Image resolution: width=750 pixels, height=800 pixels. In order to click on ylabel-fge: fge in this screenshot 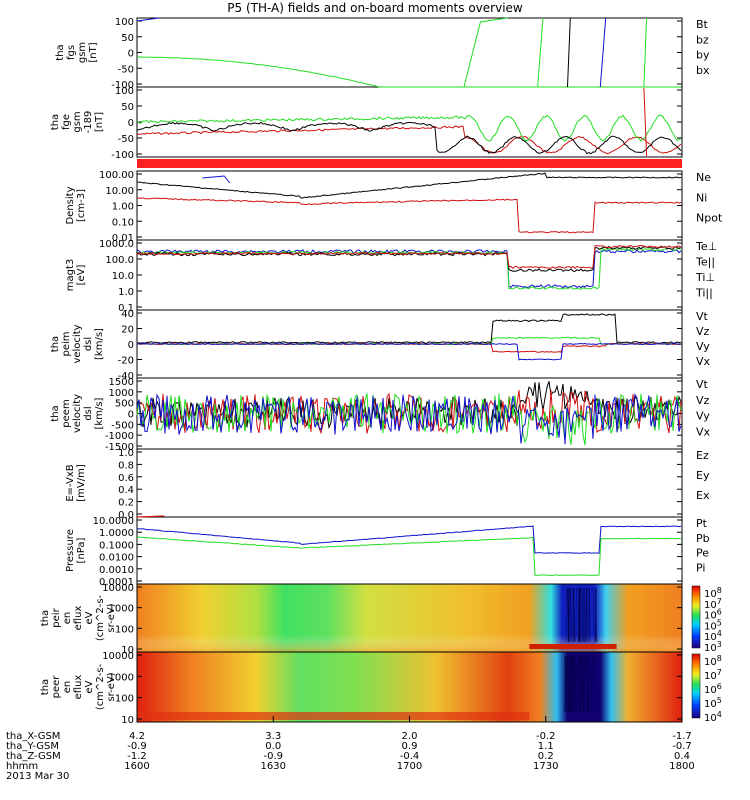, I will do `click(66, 122)`.